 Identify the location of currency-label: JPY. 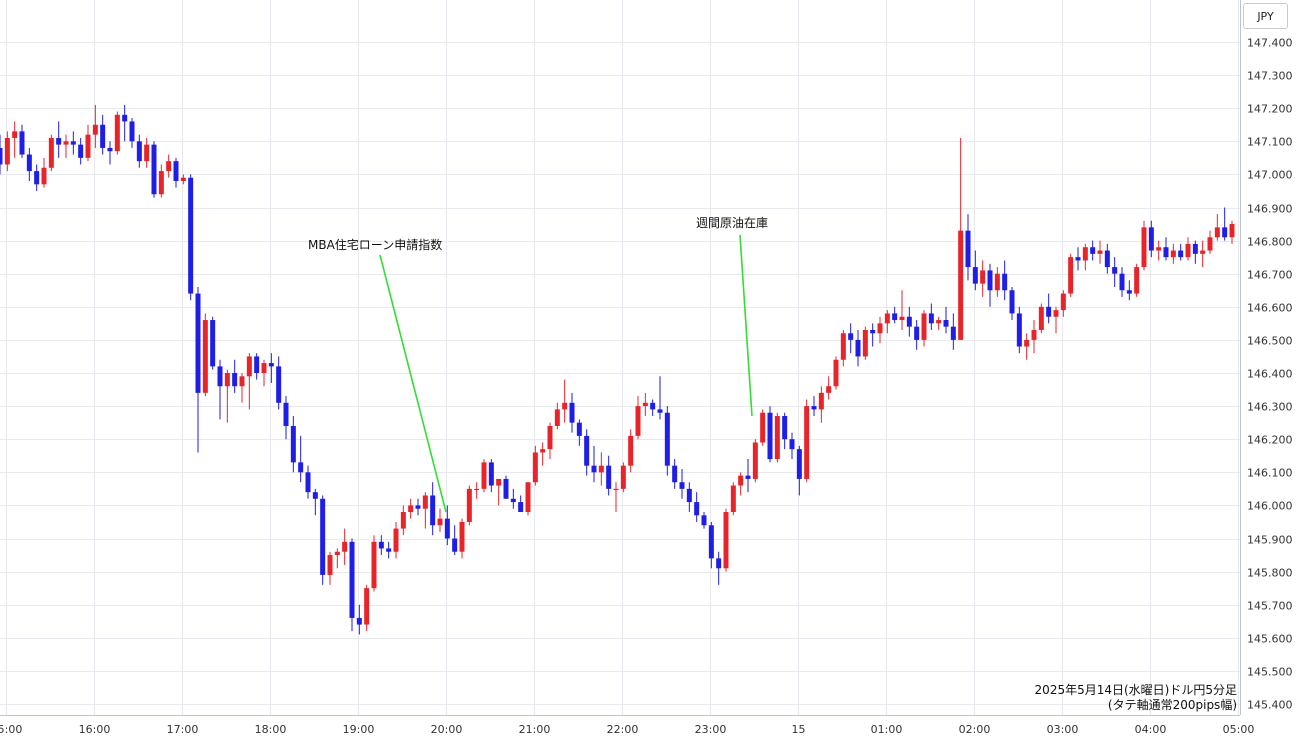
(1265, 16).